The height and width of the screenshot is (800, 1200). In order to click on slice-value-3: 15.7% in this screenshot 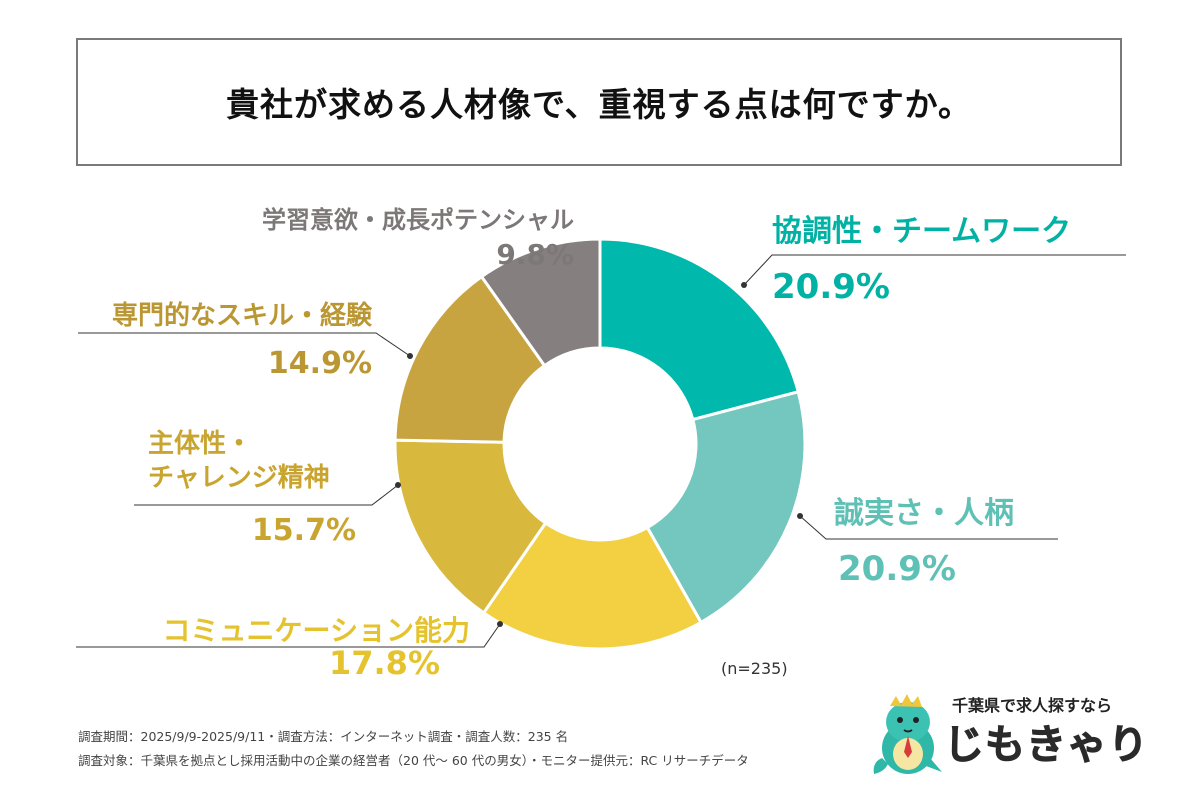, I will do `click(304, 530)`.